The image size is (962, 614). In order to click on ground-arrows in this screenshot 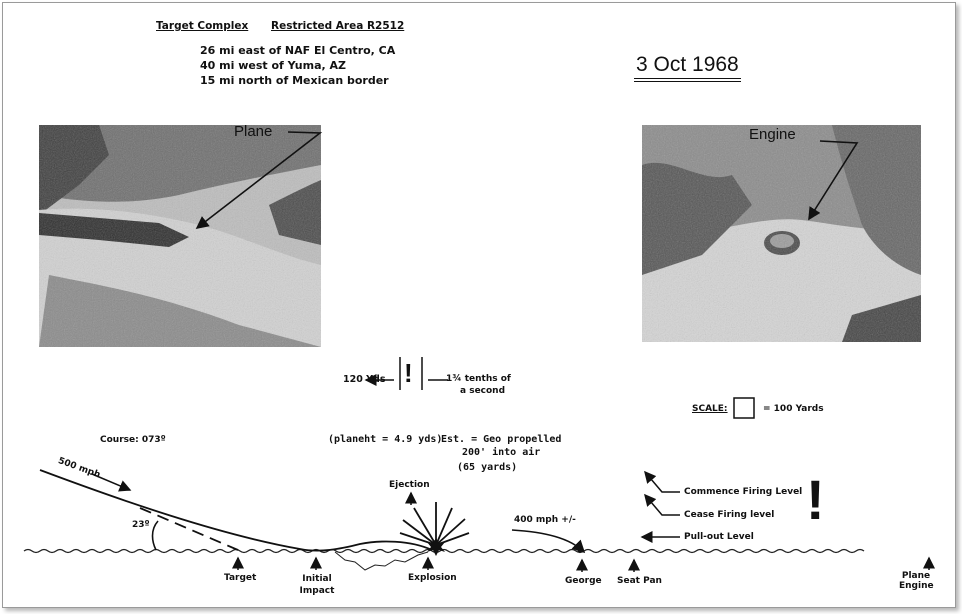, I will do `click(583, 564)`.